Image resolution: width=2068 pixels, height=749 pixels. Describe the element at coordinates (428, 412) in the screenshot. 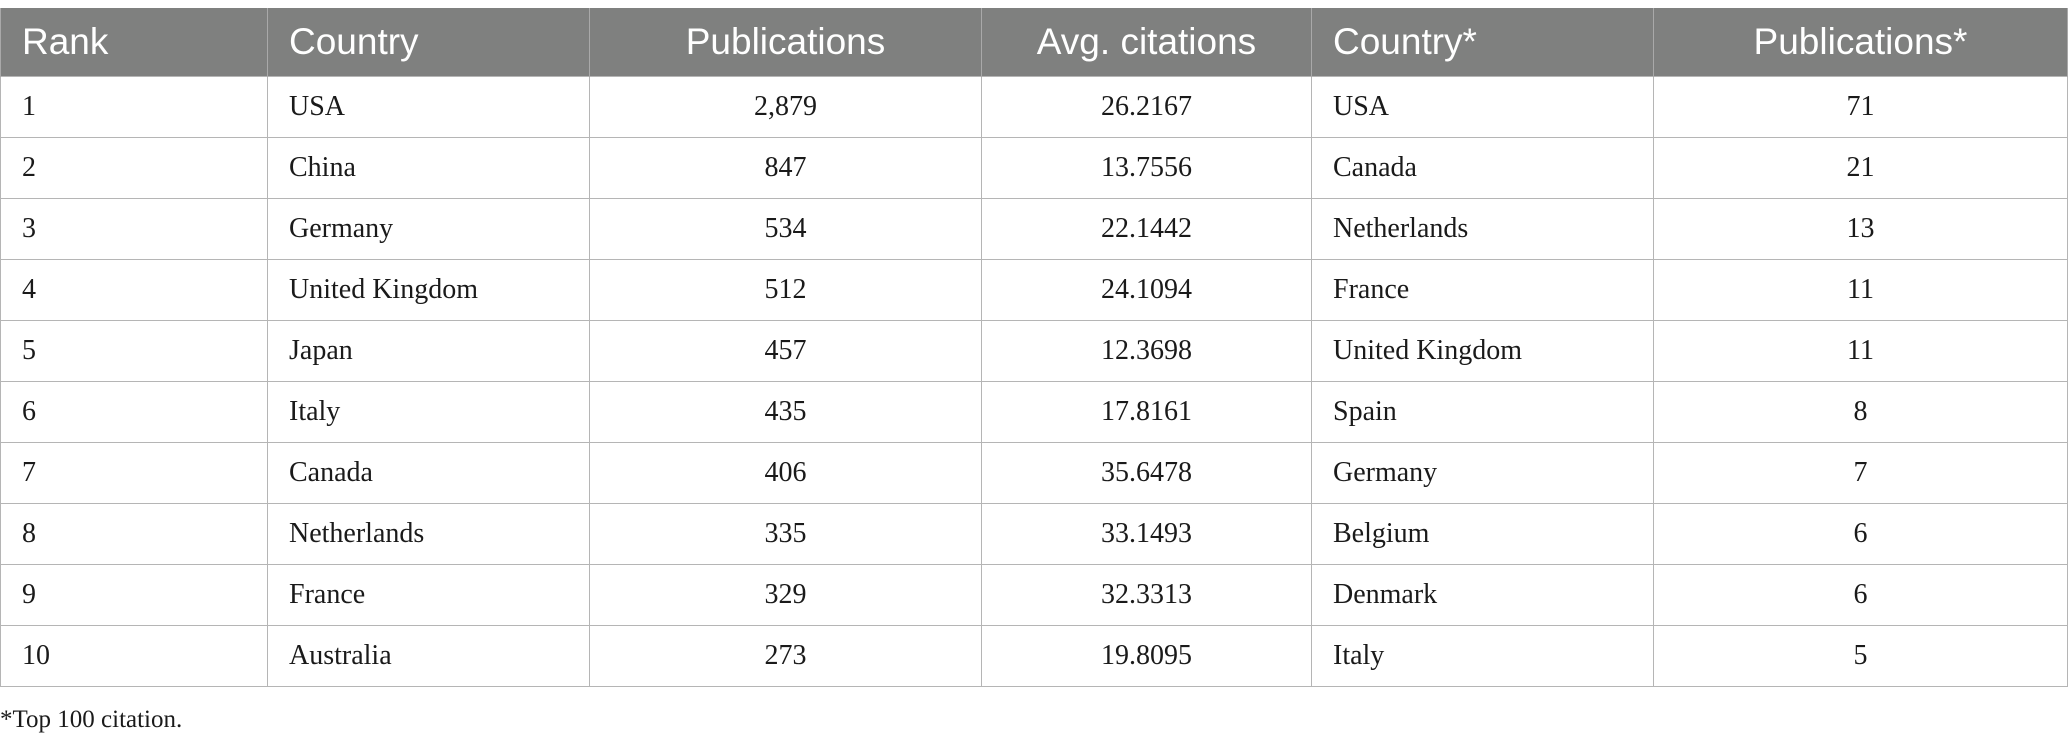

I see `country-cell: Italy` at that location.